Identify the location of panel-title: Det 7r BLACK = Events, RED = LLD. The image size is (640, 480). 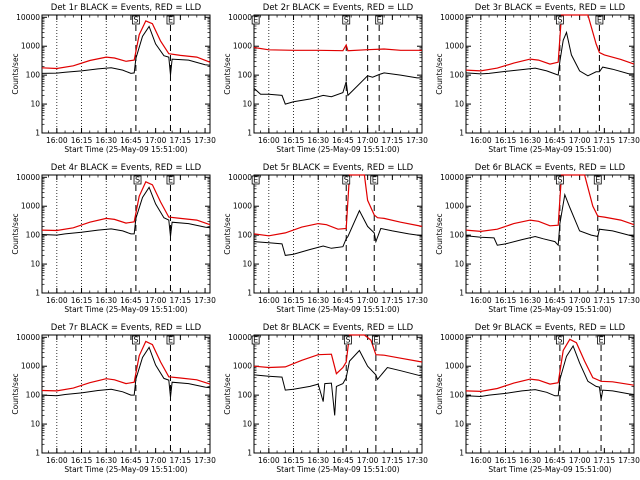
(126, 328).